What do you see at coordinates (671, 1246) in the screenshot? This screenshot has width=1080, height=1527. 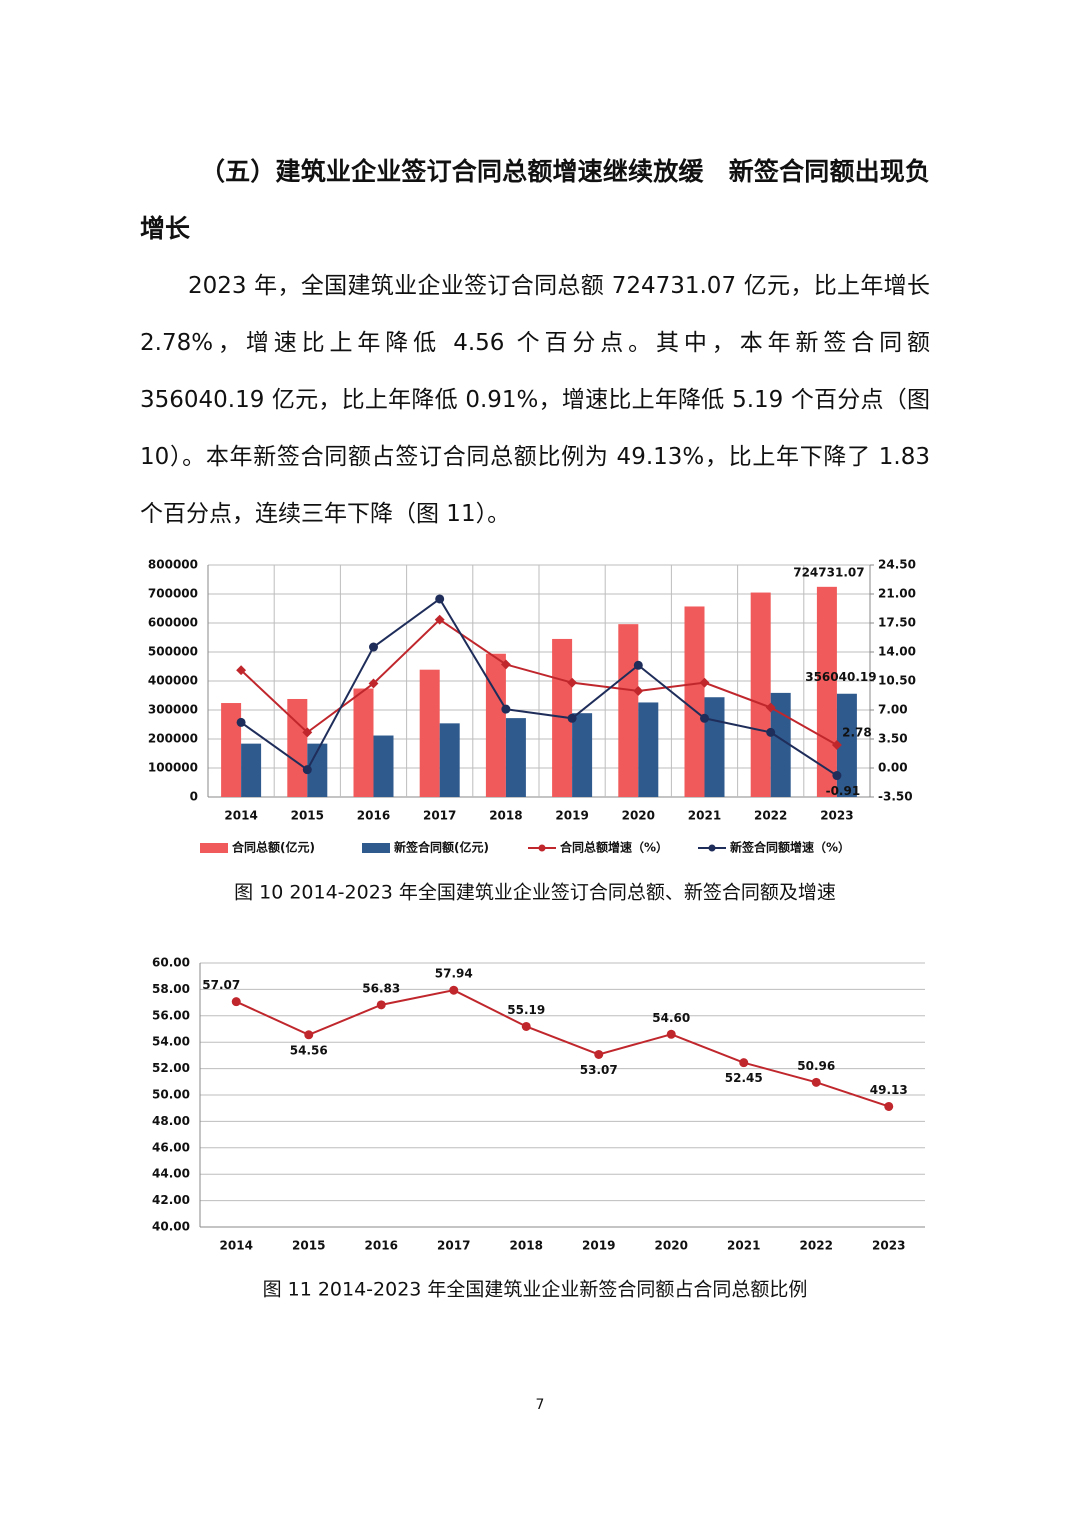 I see `x-tick-label: 2020` at bounding box center [671, 1246].